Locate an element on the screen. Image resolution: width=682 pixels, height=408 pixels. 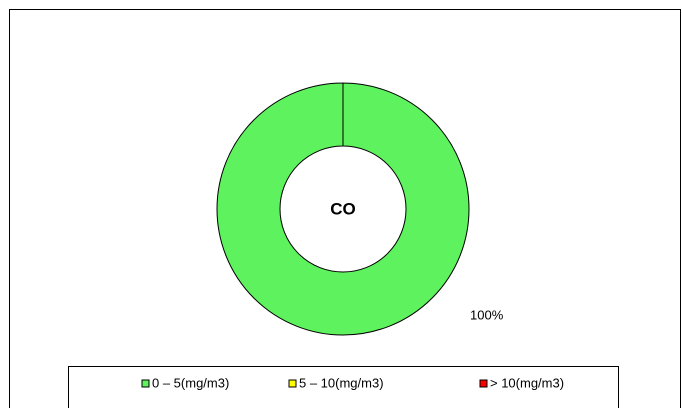
center-label: CO is located at coordinates (343, 208).